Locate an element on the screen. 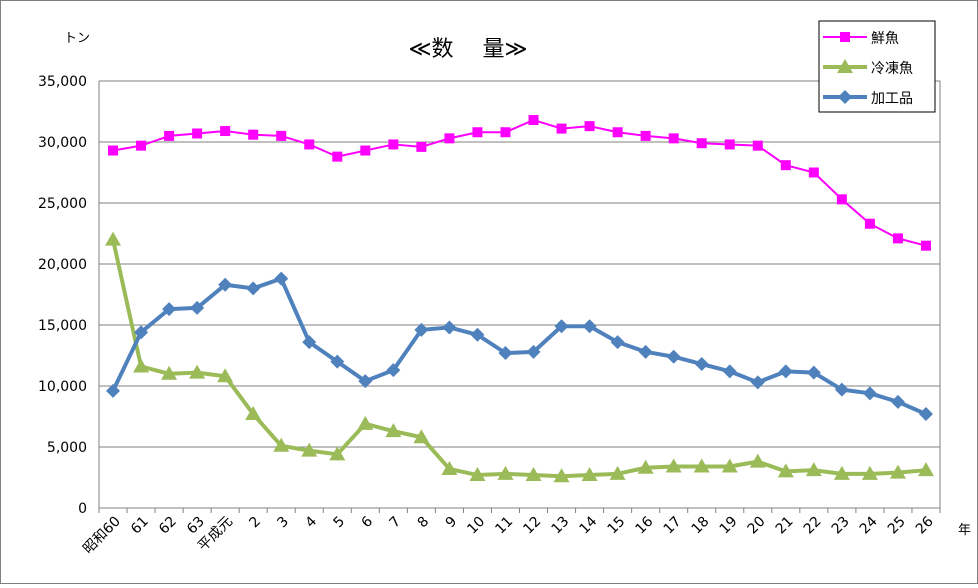  x-unit-label: 年 is located at coordinates (964, 530).